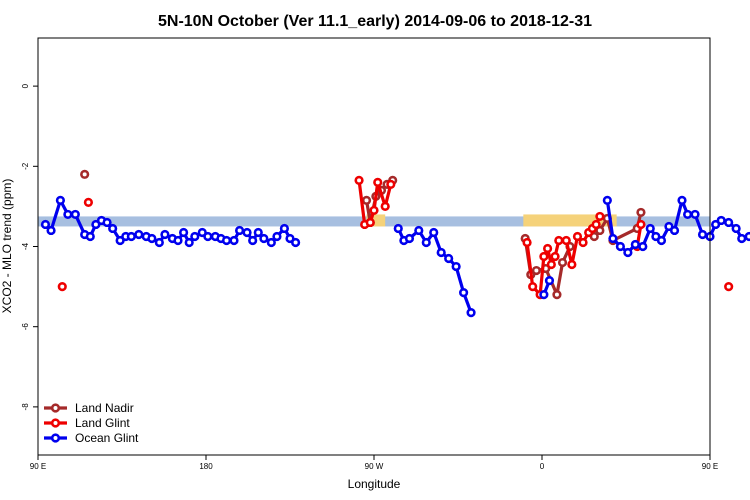 The image size is (750, 500). What do you see at coordinates (542, 466) in the screenshot?
I see `x-tick-label-3: 0` at bounding box center [542, 466].